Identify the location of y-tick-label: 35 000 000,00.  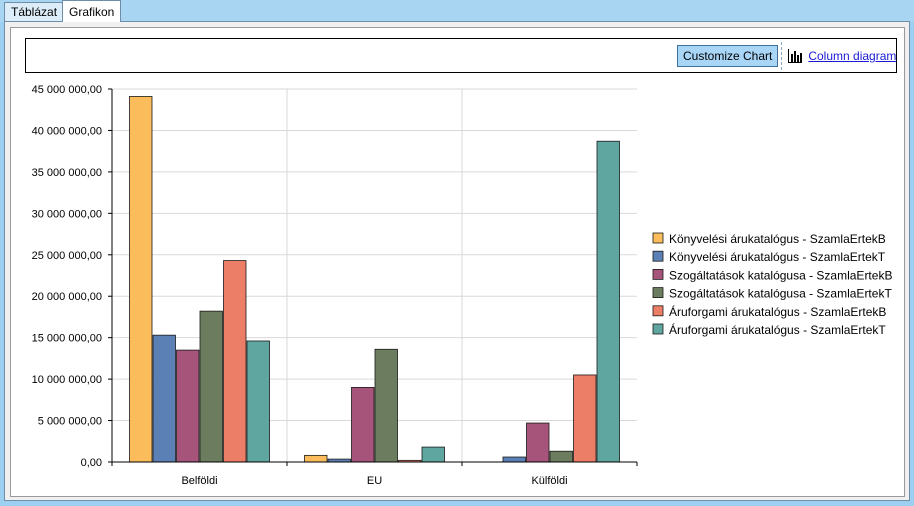
(67, 173).